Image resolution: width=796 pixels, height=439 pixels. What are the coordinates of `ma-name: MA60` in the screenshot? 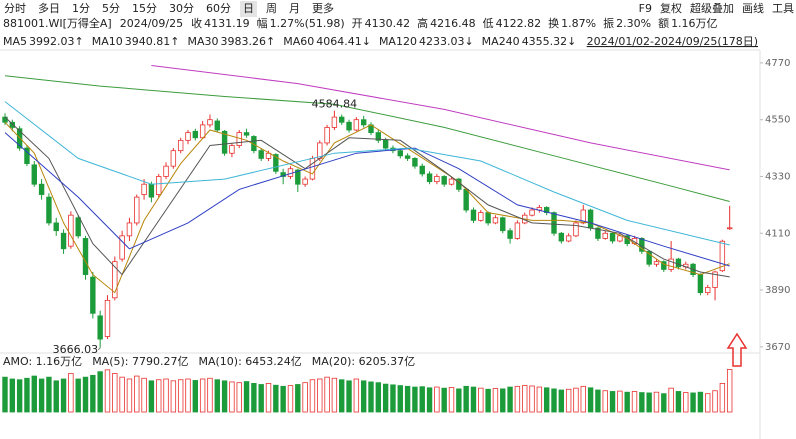 It's located at (298, 41).